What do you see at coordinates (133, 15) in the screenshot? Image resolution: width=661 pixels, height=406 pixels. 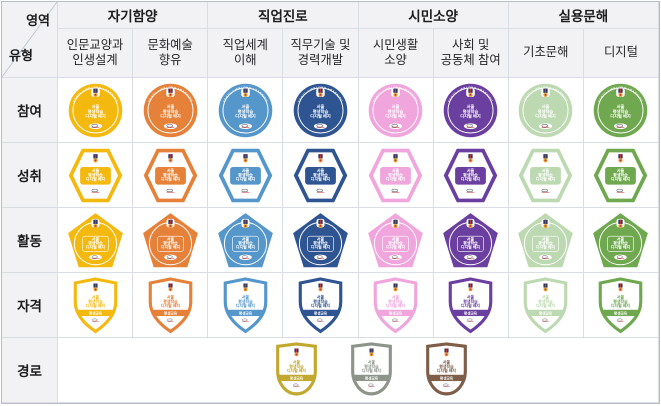 I see `area-header-self-cultivation: 자기함양` at bounding box center [133, 15].